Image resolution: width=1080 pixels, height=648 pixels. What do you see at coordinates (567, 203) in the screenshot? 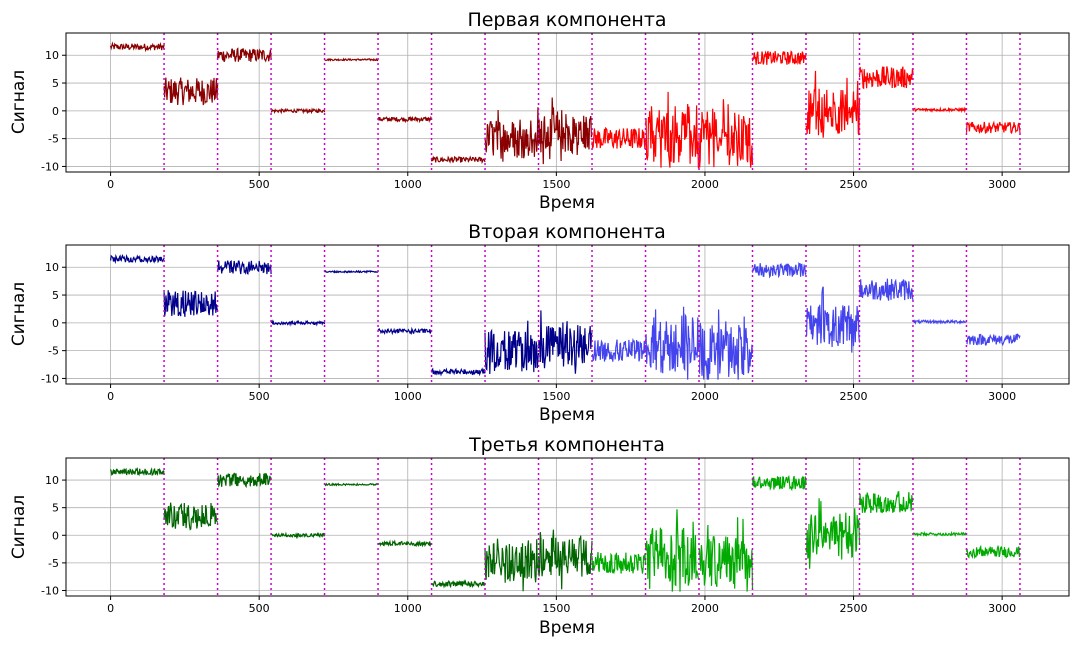
I see `subplot-1-xlabel: Время` at bounding box center [567, 203].